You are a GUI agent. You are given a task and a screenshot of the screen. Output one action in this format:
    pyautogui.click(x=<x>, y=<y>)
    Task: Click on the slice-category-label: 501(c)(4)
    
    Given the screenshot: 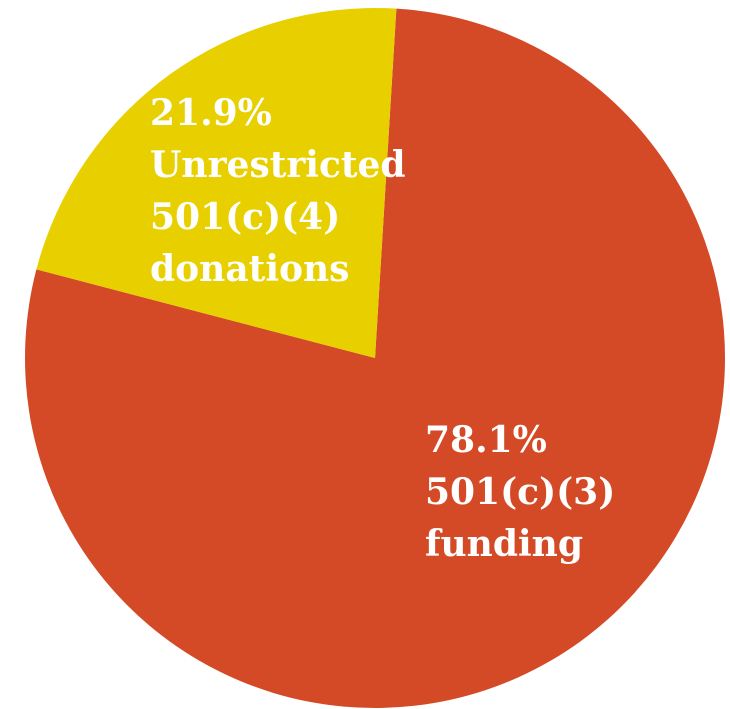 What is the action you would take?
    pyautogui.click(x=245, y=217)
    